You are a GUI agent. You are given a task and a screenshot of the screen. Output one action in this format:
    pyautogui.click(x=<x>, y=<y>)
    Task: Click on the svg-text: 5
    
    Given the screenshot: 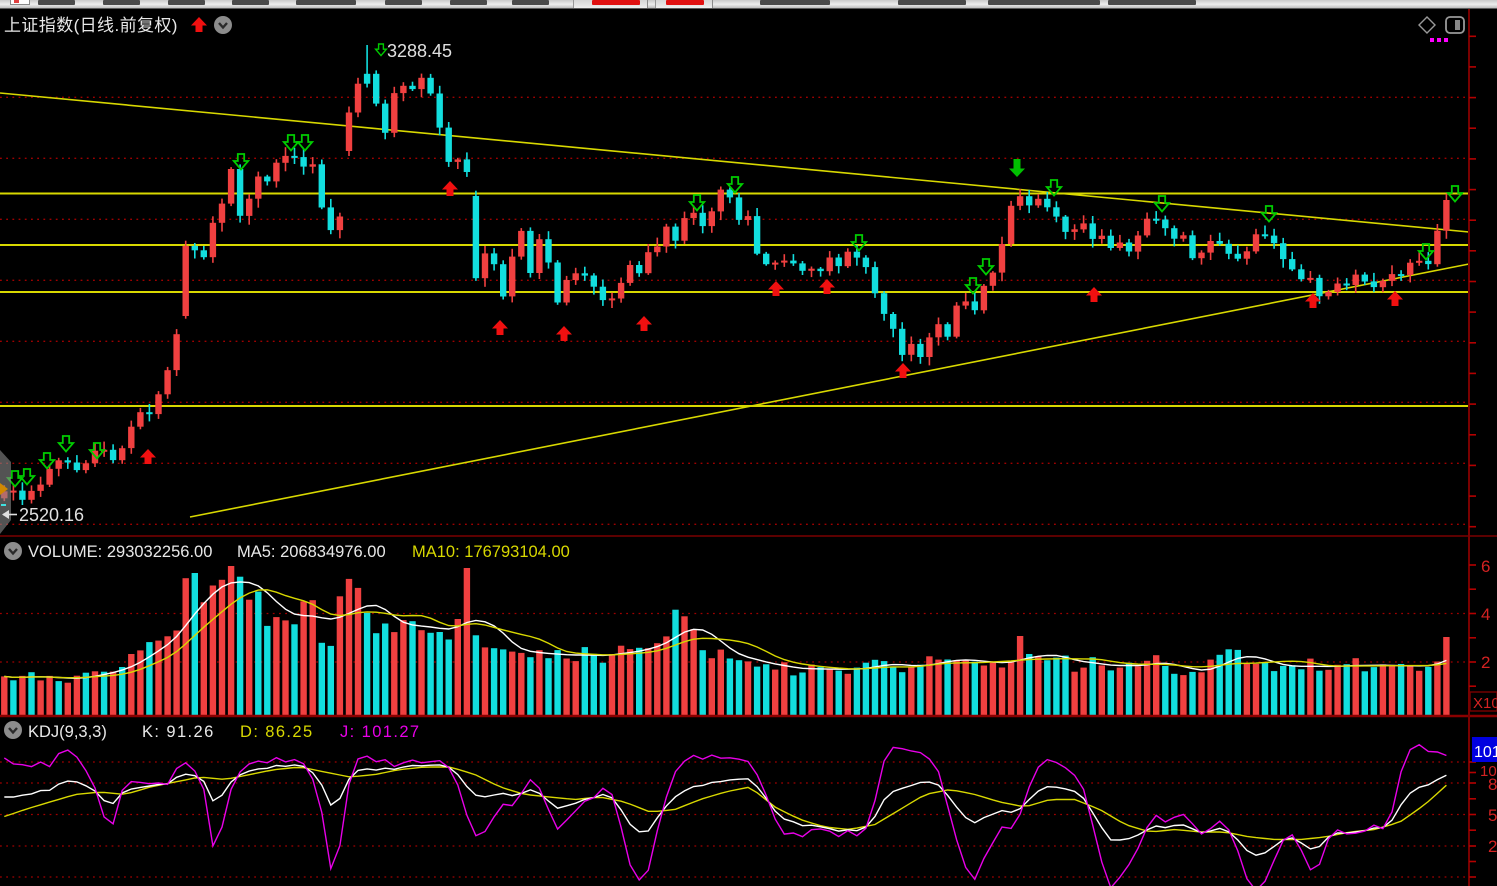 What is the action you would take?
    pyautogui.click(x=1492, y=815)
    